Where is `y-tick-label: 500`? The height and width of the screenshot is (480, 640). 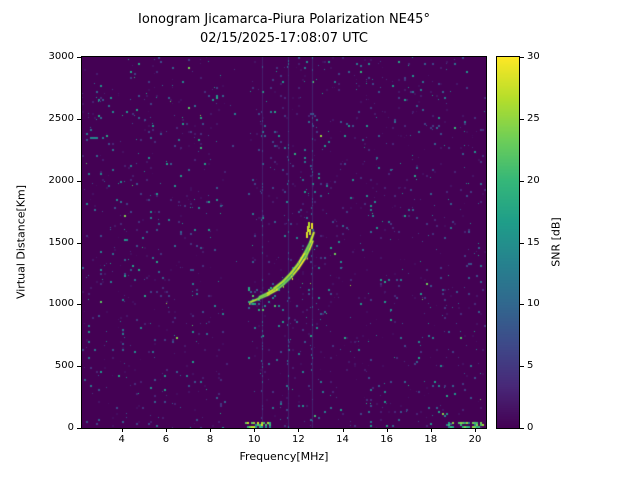 y-tick-label: 500 is located at coordinates (64, 366).